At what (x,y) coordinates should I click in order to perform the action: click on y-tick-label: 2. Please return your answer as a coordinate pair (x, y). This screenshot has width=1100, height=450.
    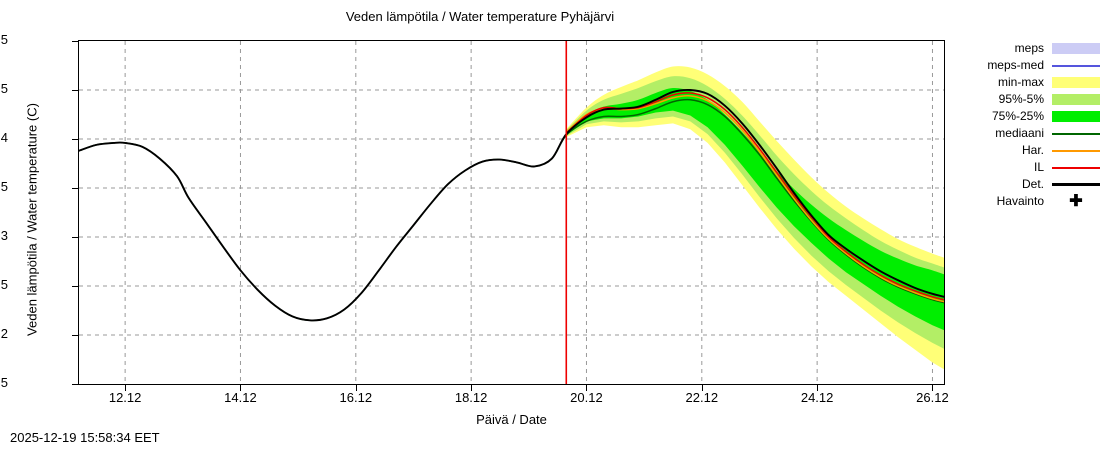
    Looking at the image, I should click on (4, 333).